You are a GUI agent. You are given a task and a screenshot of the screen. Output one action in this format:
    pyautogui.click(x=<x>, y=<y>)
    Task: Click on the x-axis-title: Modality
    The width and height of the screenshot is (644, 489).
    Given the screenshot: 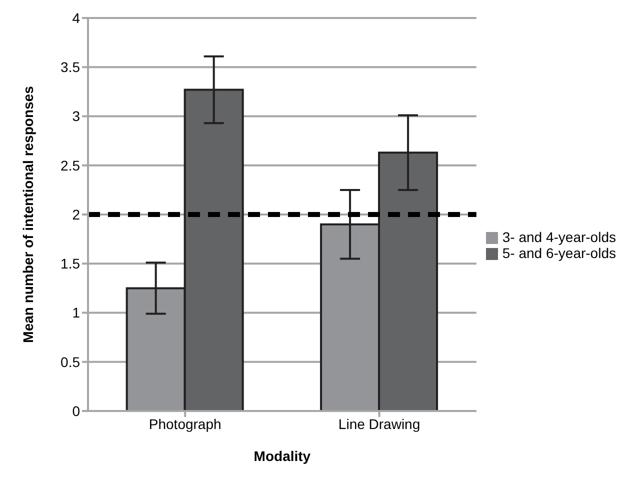 What is the action you would take?
    pyautogui.click(x=282, y=456)
    